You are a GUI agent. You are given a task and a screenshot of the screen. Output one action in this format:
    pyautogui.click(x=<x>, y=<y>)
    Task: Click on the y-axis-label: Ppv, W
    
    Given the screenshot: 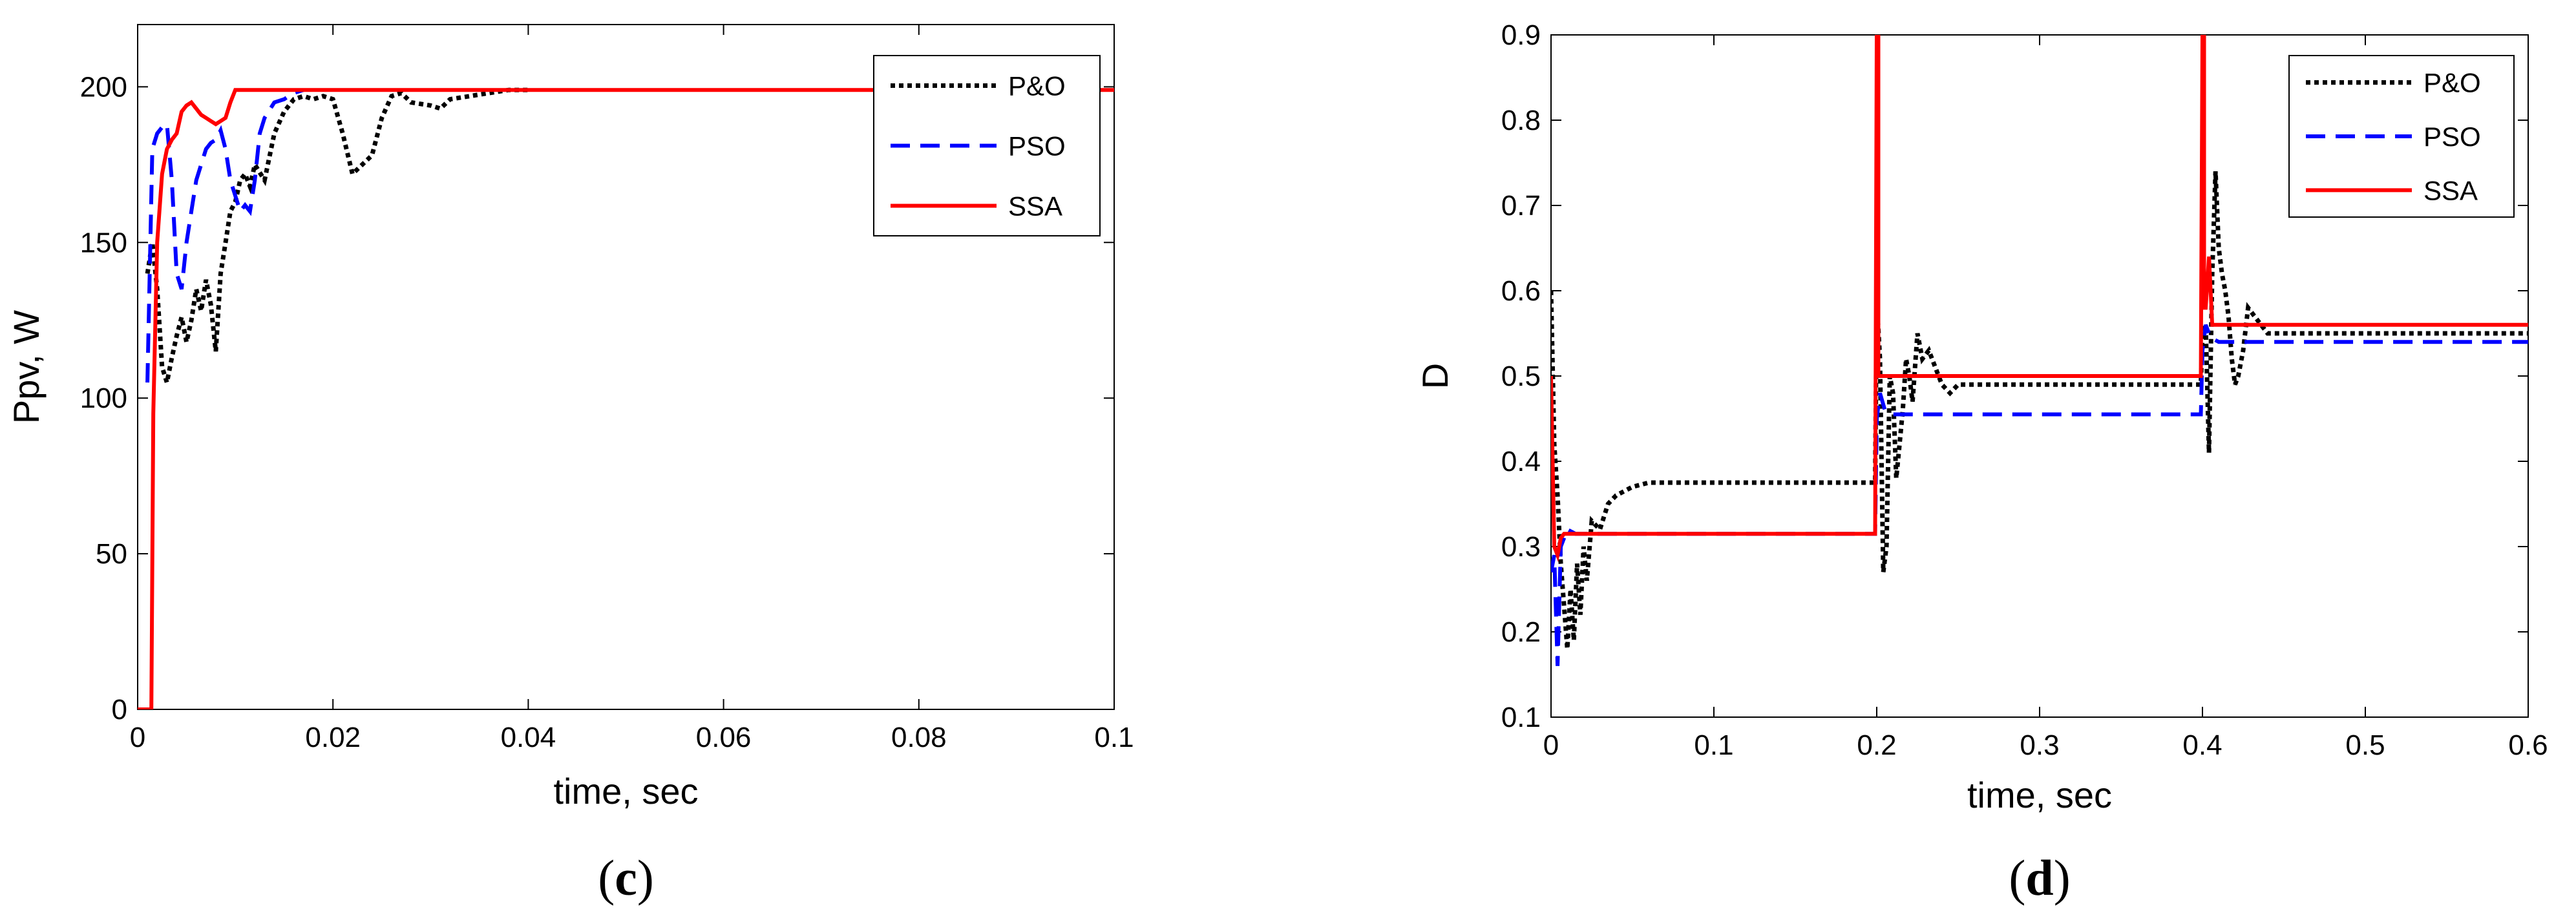 What is the action you would take?
    pyautogui.click(x=26, y=367)
    